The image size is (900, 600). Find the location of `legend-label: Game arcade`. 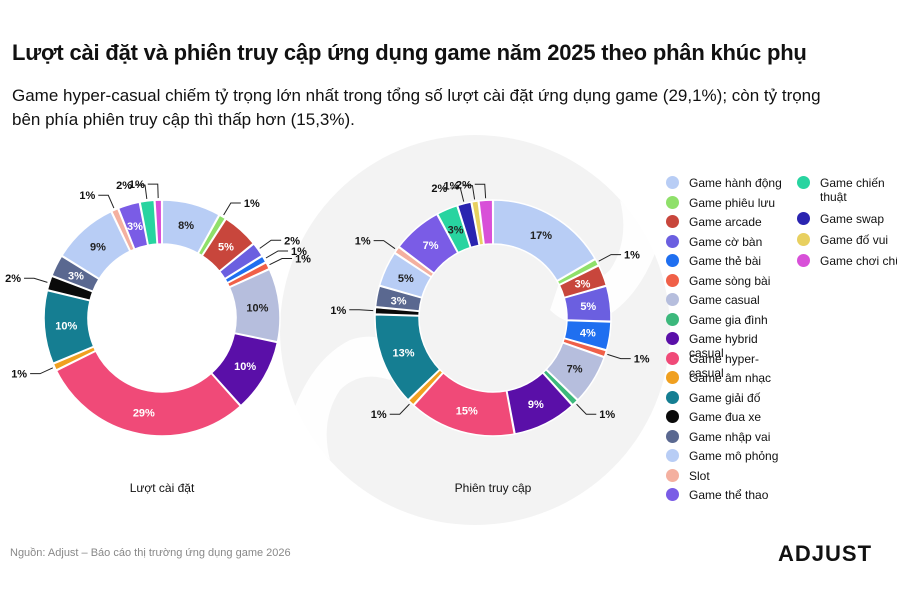

legend-label: Game arcade is located at coordinates (725, 222).